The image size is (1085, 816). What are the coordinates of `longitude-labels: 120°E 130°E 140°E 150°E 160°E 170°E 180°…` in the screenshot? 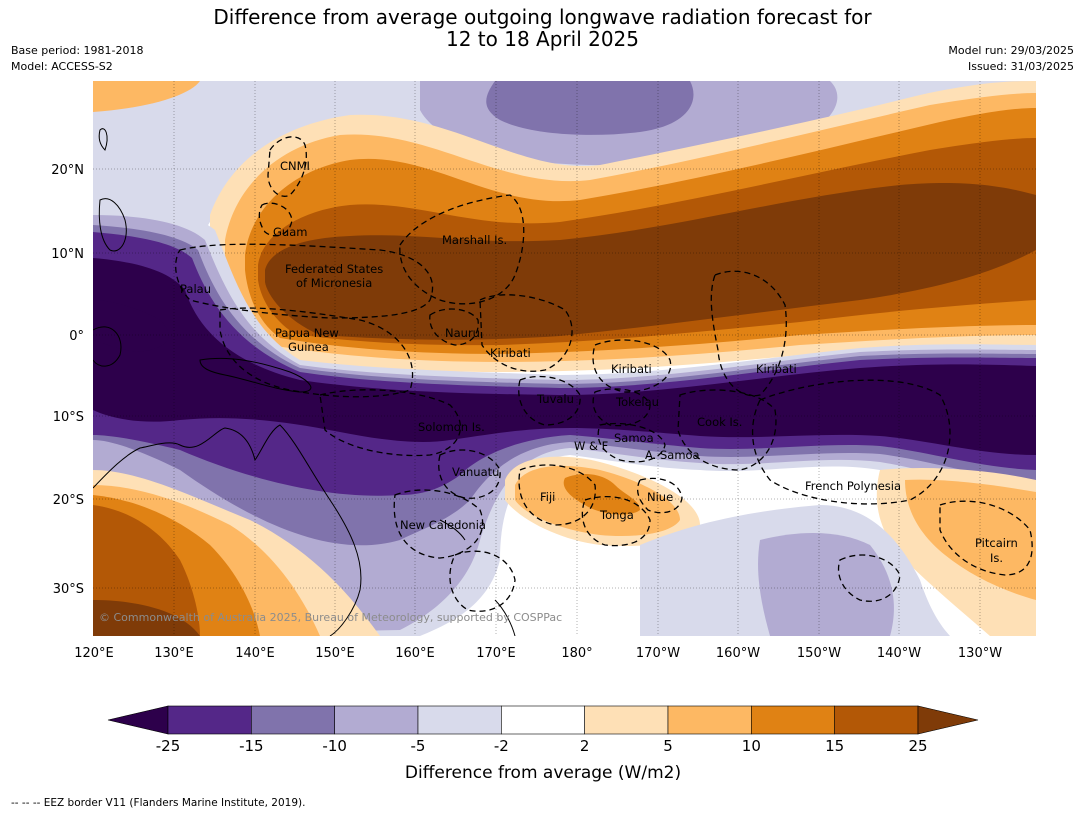 It's located at (538, 653).